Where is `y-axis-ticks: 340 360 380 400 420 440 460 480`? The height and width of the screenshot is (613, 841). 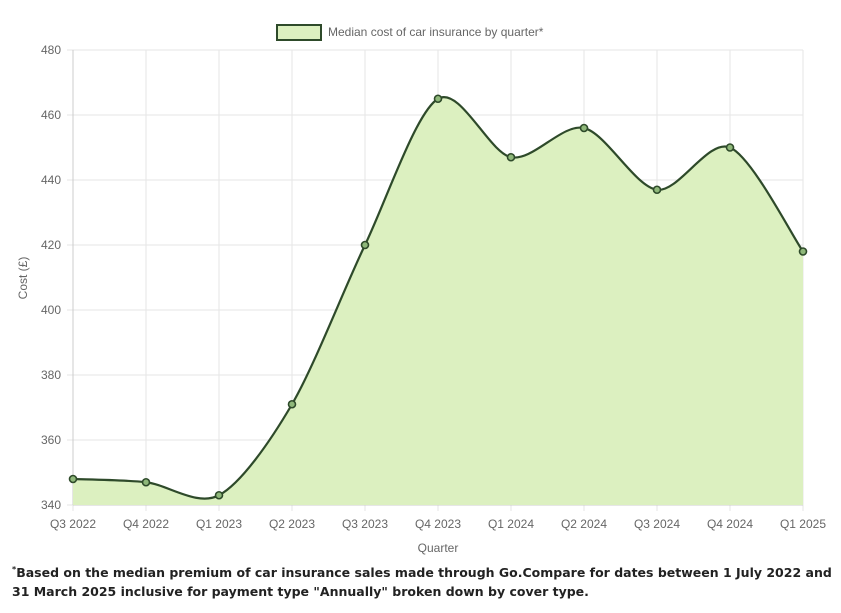
y-axis-ticks: 340 360 380 400 420 440 460 480 is located at coordinates (51, 277).